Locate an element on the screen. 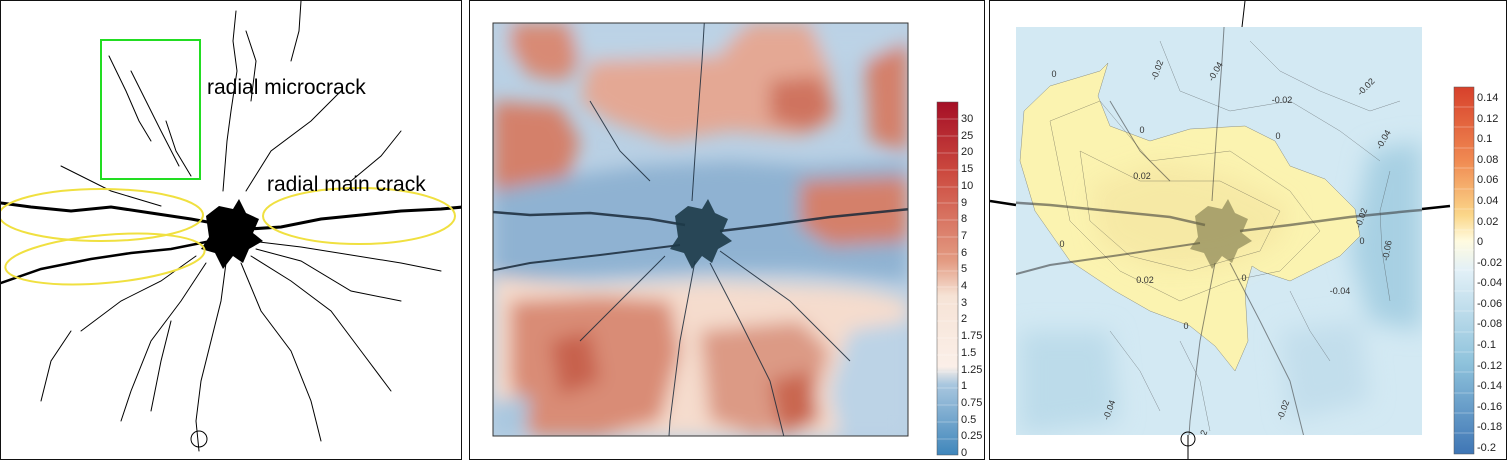 This screenshot has height=462, width=1507. colorbar-tick-label: 8 is located at coordinates (964, 219).